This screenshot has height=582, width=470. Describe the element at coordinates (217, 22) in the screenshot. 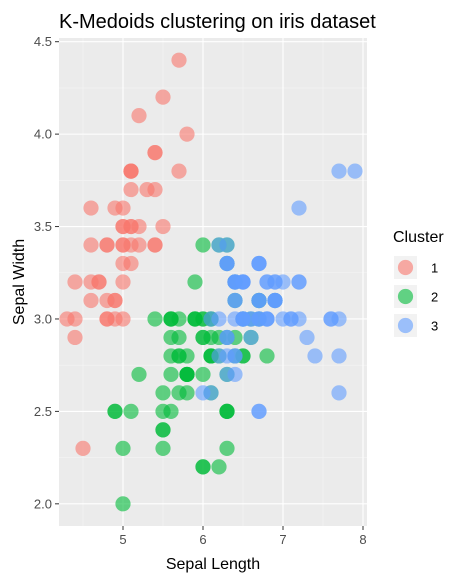

I see `chart-title: K-Medoids clustering on iris dataset` at that location.